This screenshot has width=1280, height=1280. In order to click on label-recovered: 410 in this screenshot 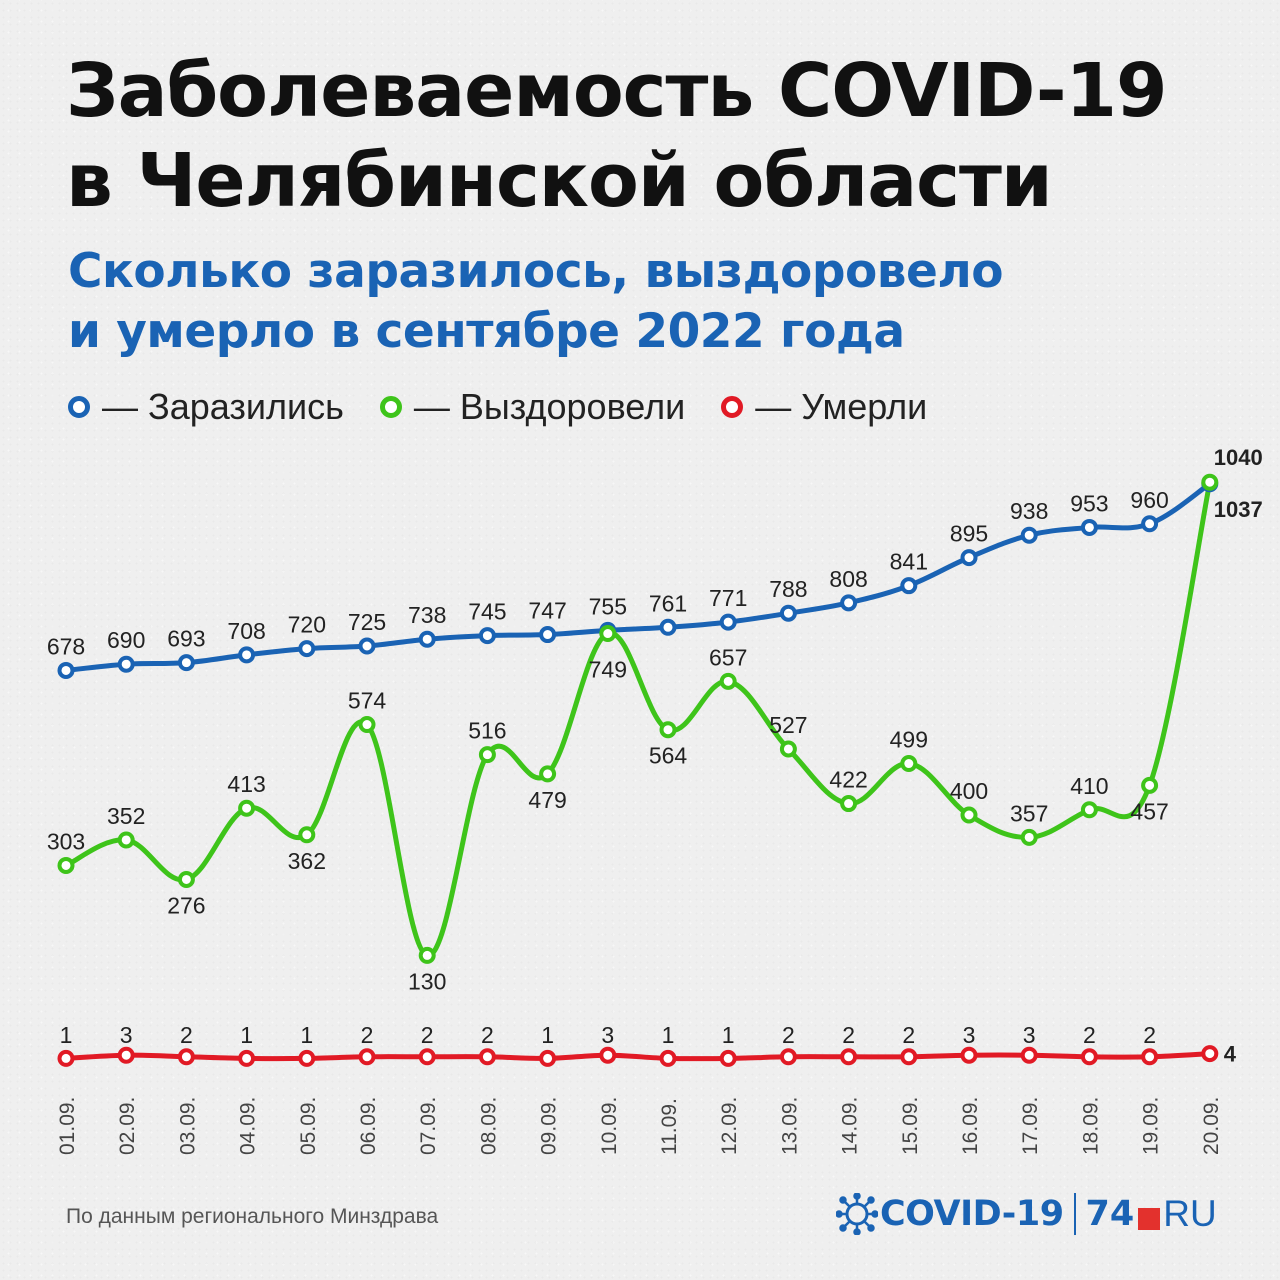, I will do `click(1089, 786)`.